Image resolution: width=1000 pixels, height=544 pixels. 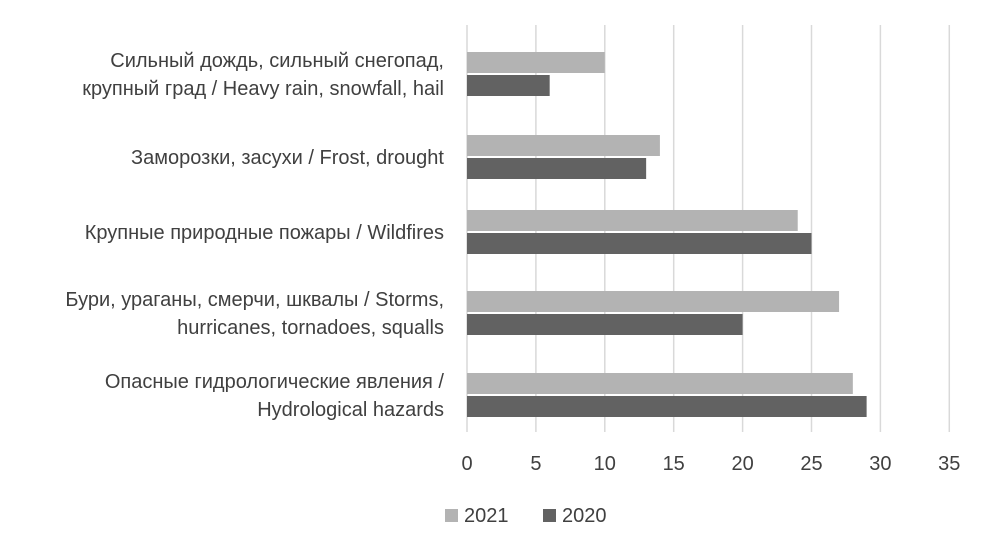 I want to click on legend-label-2021: 2021, so click(x=486, y=516).